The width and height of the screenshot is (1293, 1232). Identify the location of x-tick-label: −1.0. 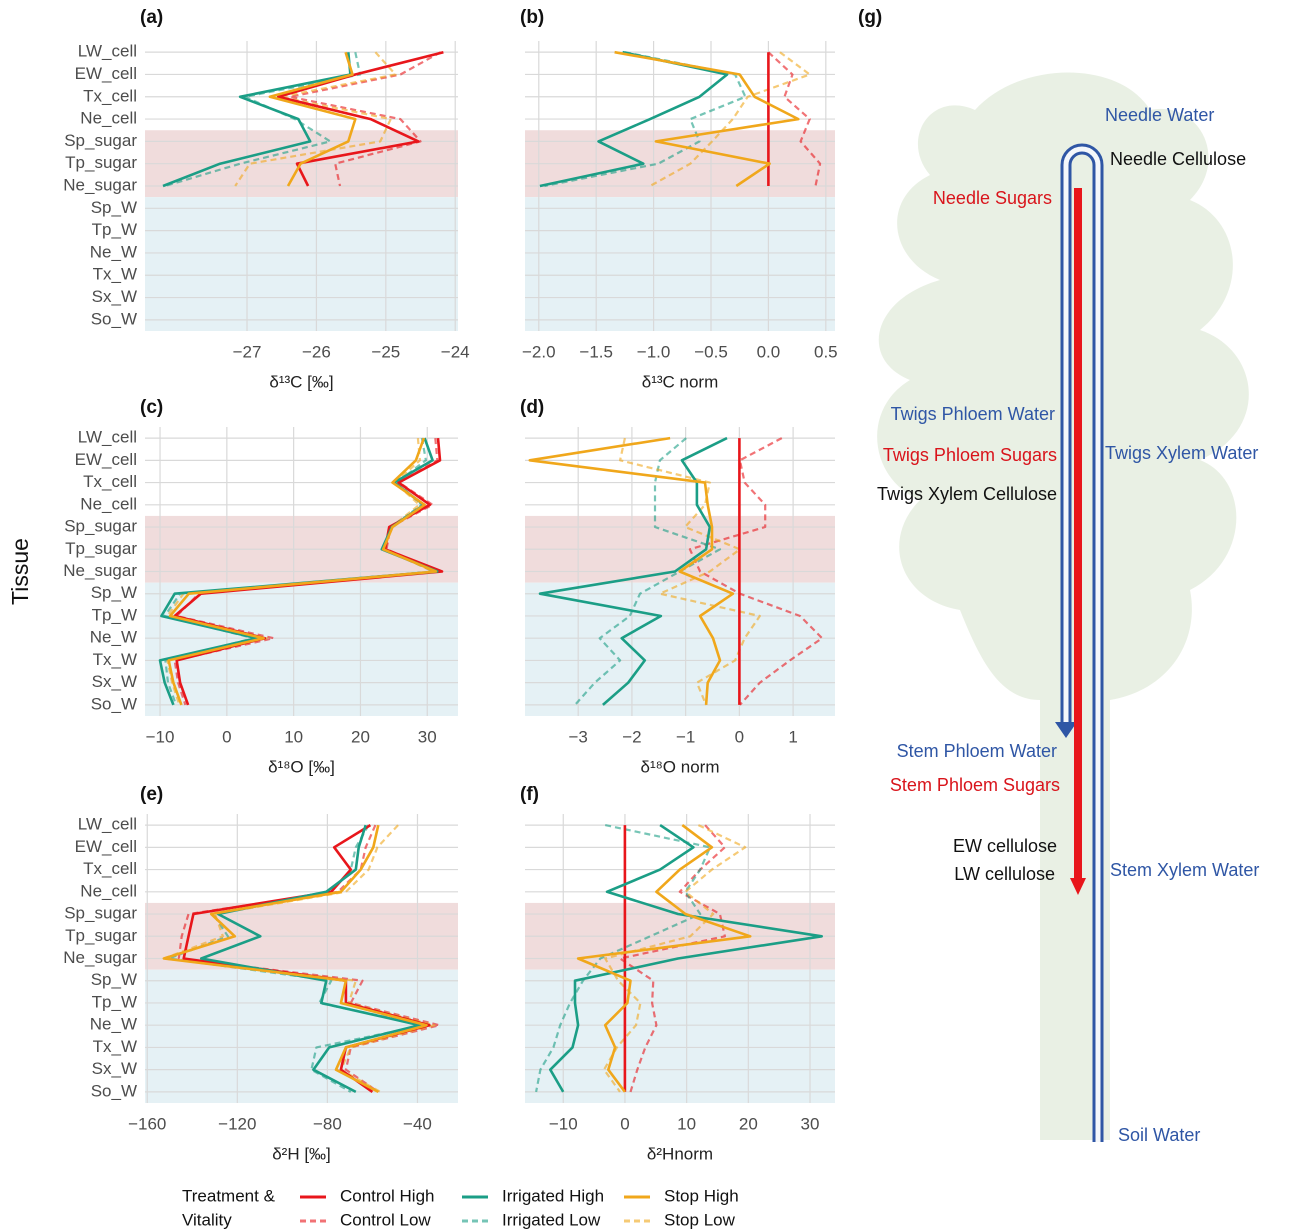
(654, 351).